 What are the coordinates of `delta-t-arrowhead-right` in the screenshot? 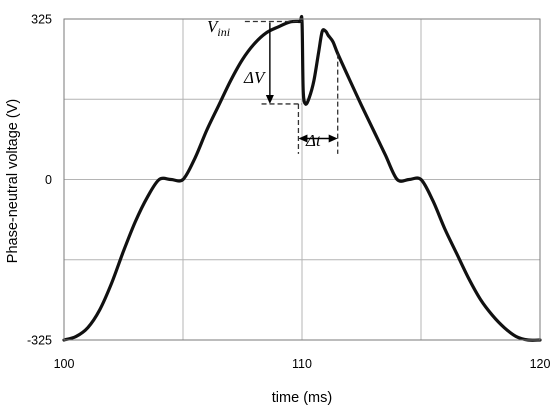 It's located at (333, 138).